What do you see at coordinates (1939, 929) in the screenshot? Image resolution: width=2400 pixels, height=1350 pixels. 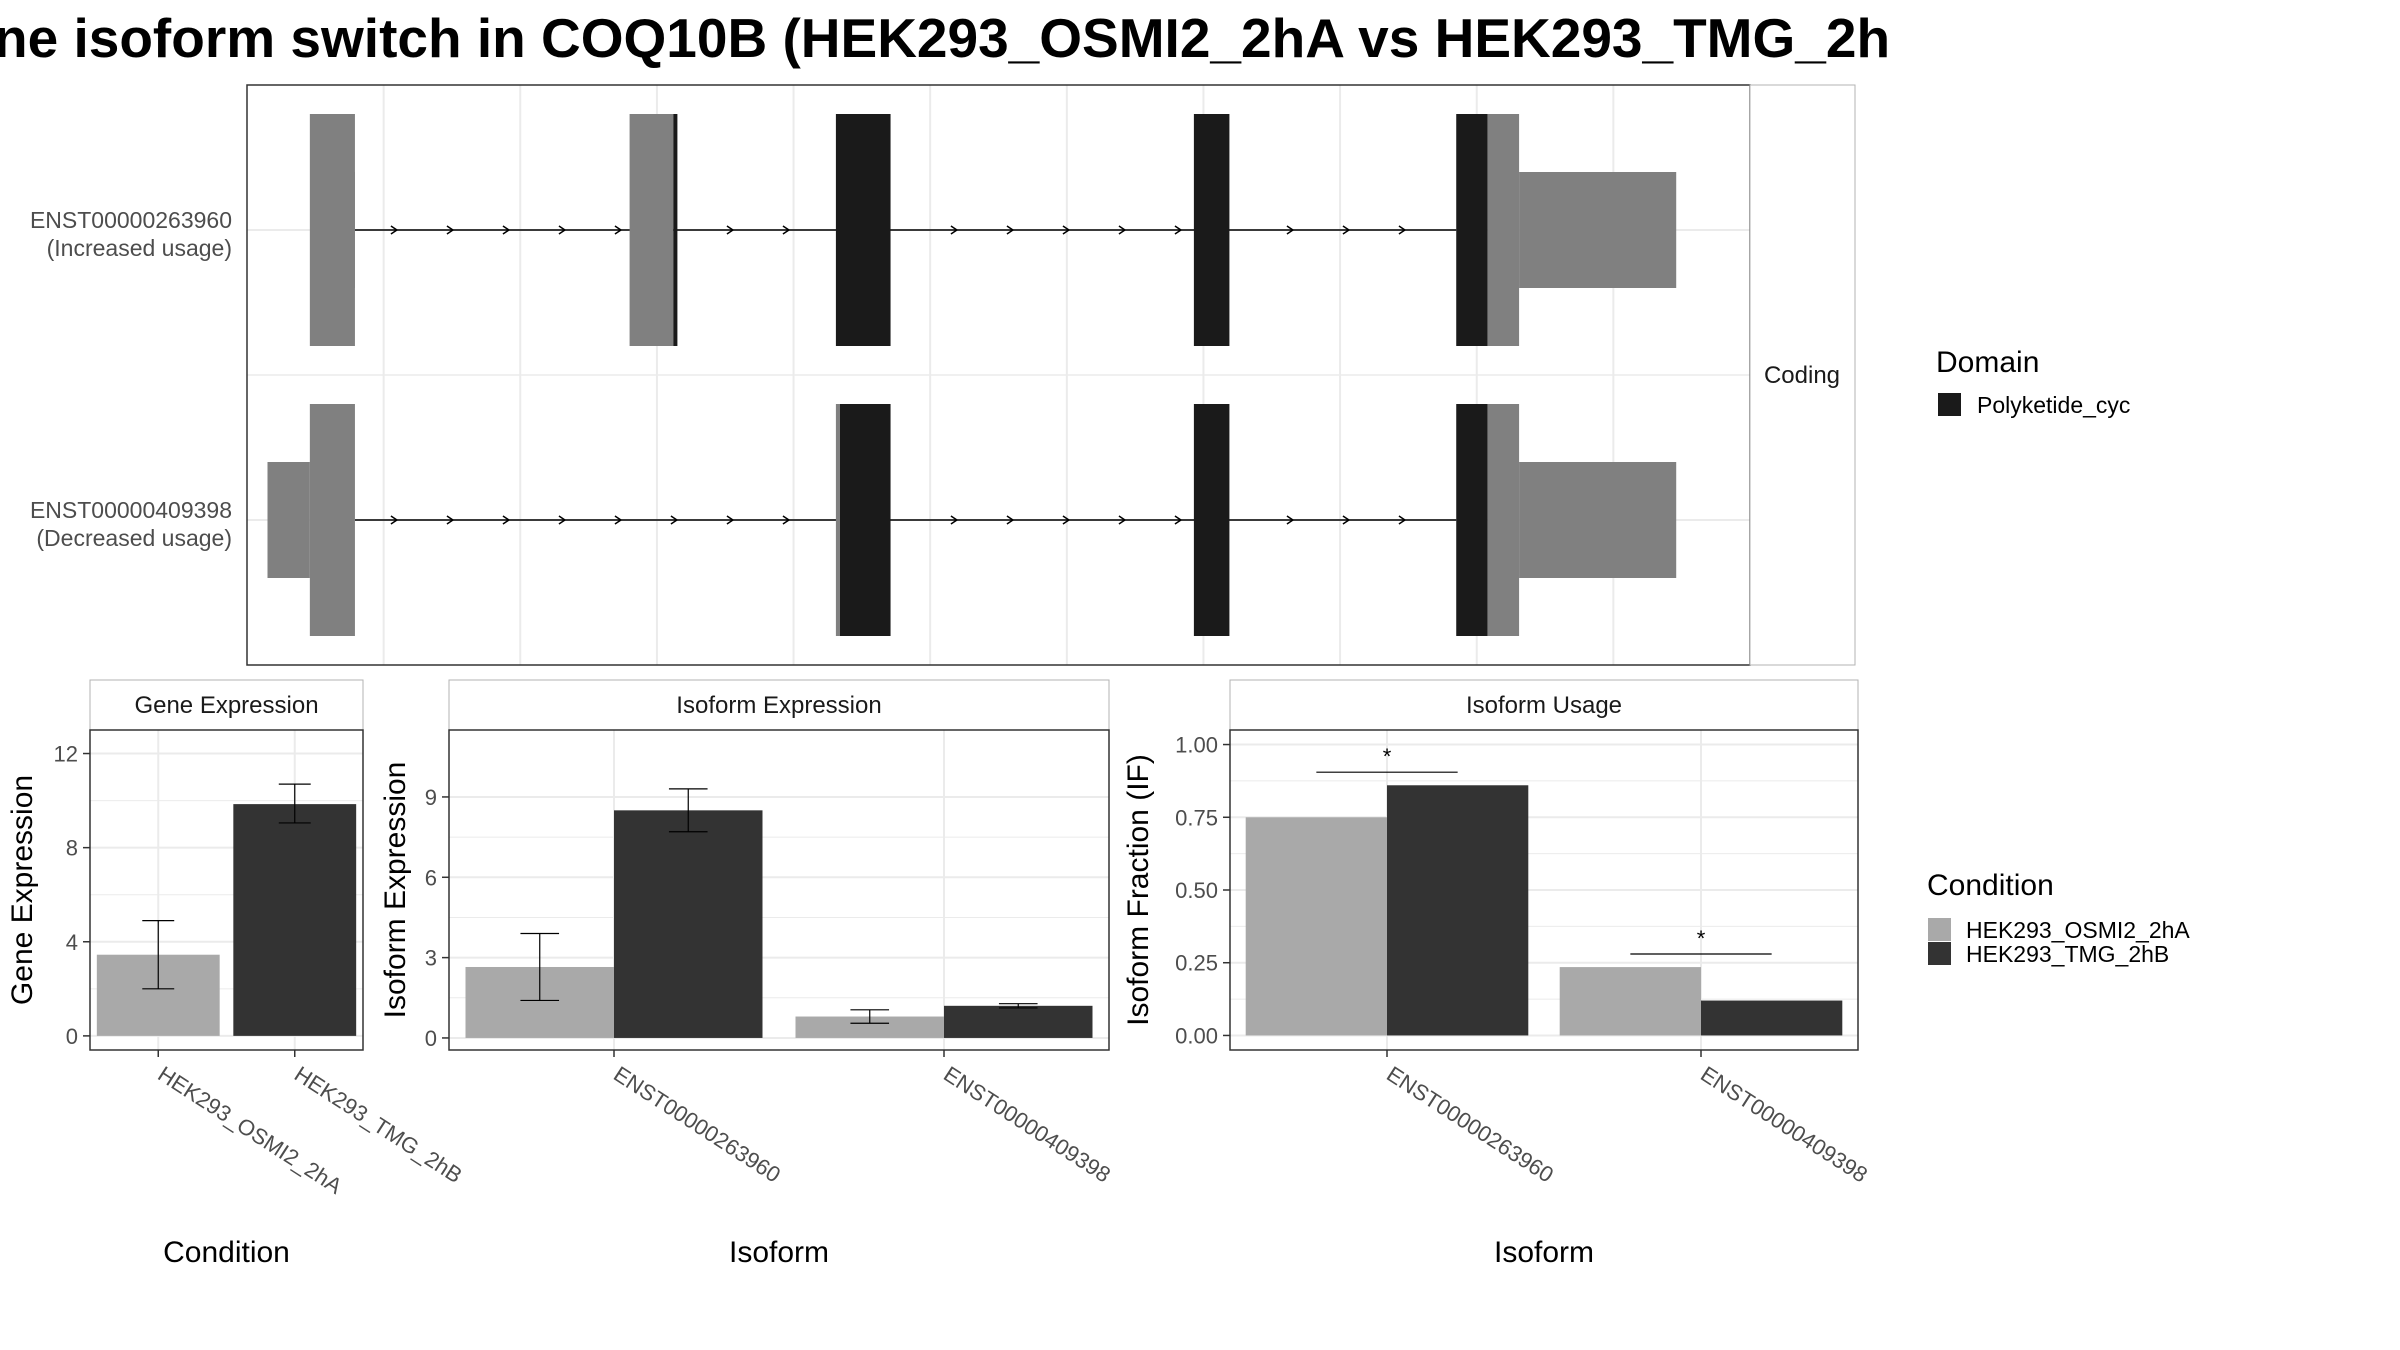 I see `condition-legend-swatch-a` at bounding box center [1939, 929].